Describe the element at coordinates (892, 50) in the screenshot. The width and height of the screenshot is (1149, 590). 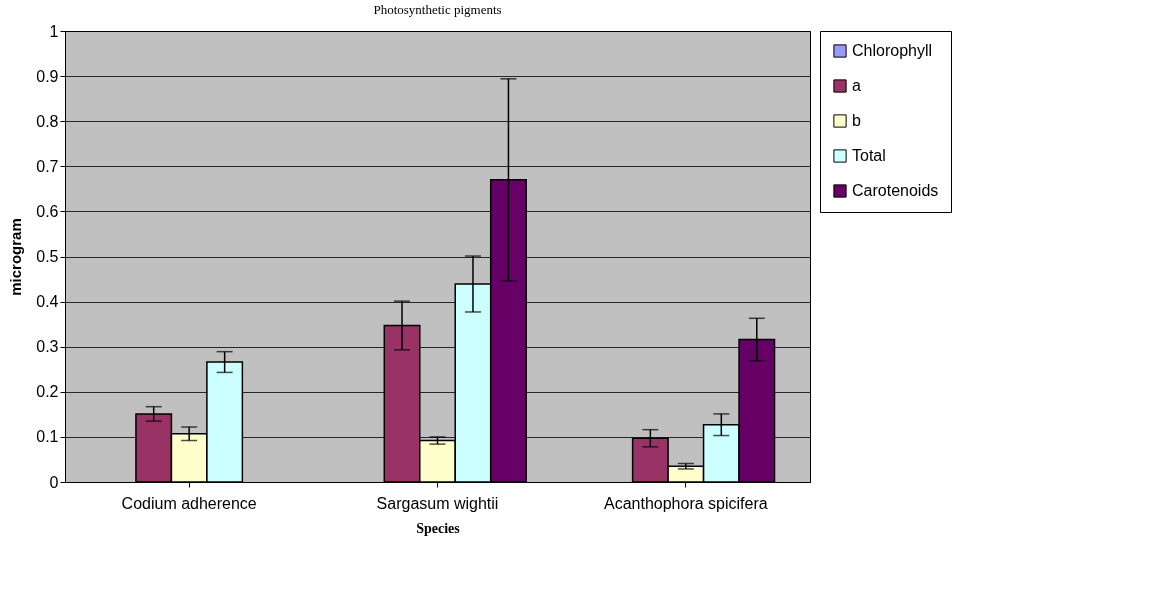
I see `legend-label: Chlorophyll` at that location.